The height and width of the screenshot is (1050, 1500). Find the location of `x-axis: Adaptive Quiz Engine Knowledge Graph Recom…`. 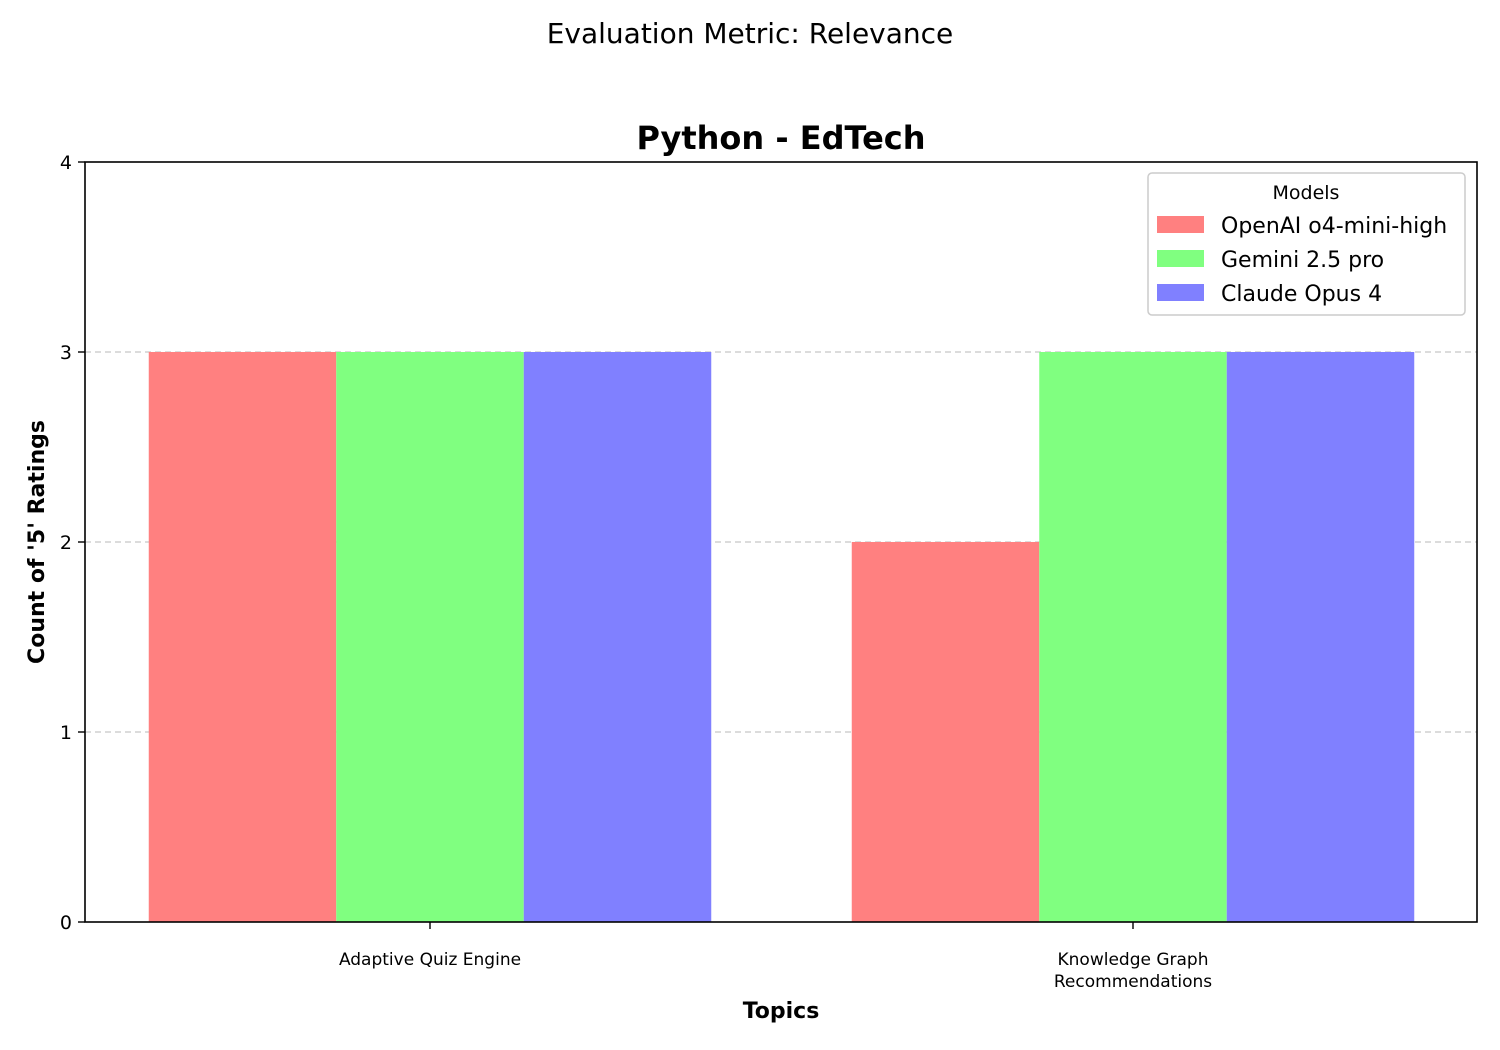

x-axis: Adaptive Quiz Engine Knowledge Graph Recom… is located at coordinates (775, 957).